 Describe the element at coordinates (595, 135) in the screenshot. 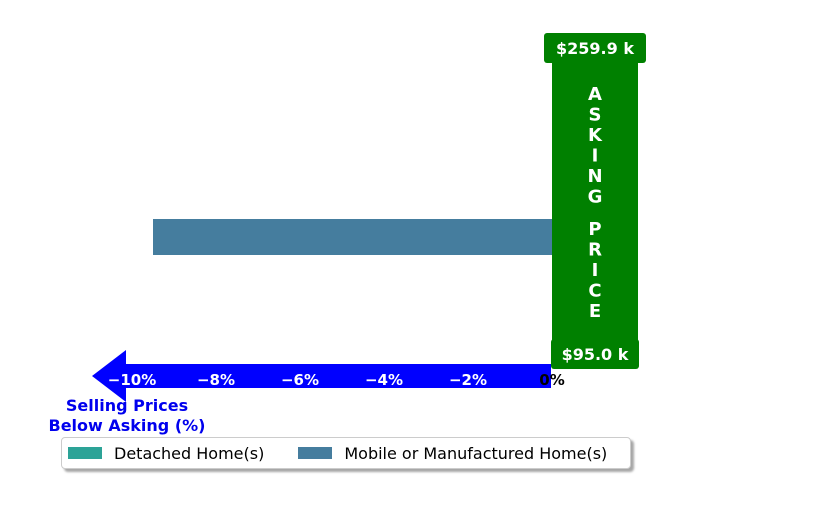

I see `asking-letter: K` at that location.